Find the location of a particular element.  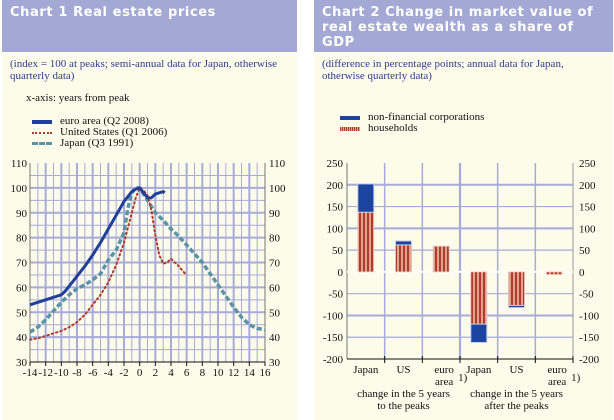

y-tick-label-right: 70 is located at coordinates (275, 264).